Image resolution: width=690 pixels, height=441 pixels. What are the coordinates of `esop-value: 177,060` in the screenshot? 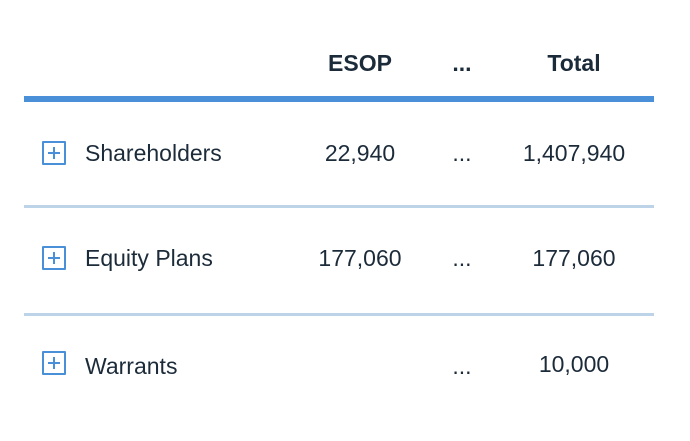 It's located at (360, 258).